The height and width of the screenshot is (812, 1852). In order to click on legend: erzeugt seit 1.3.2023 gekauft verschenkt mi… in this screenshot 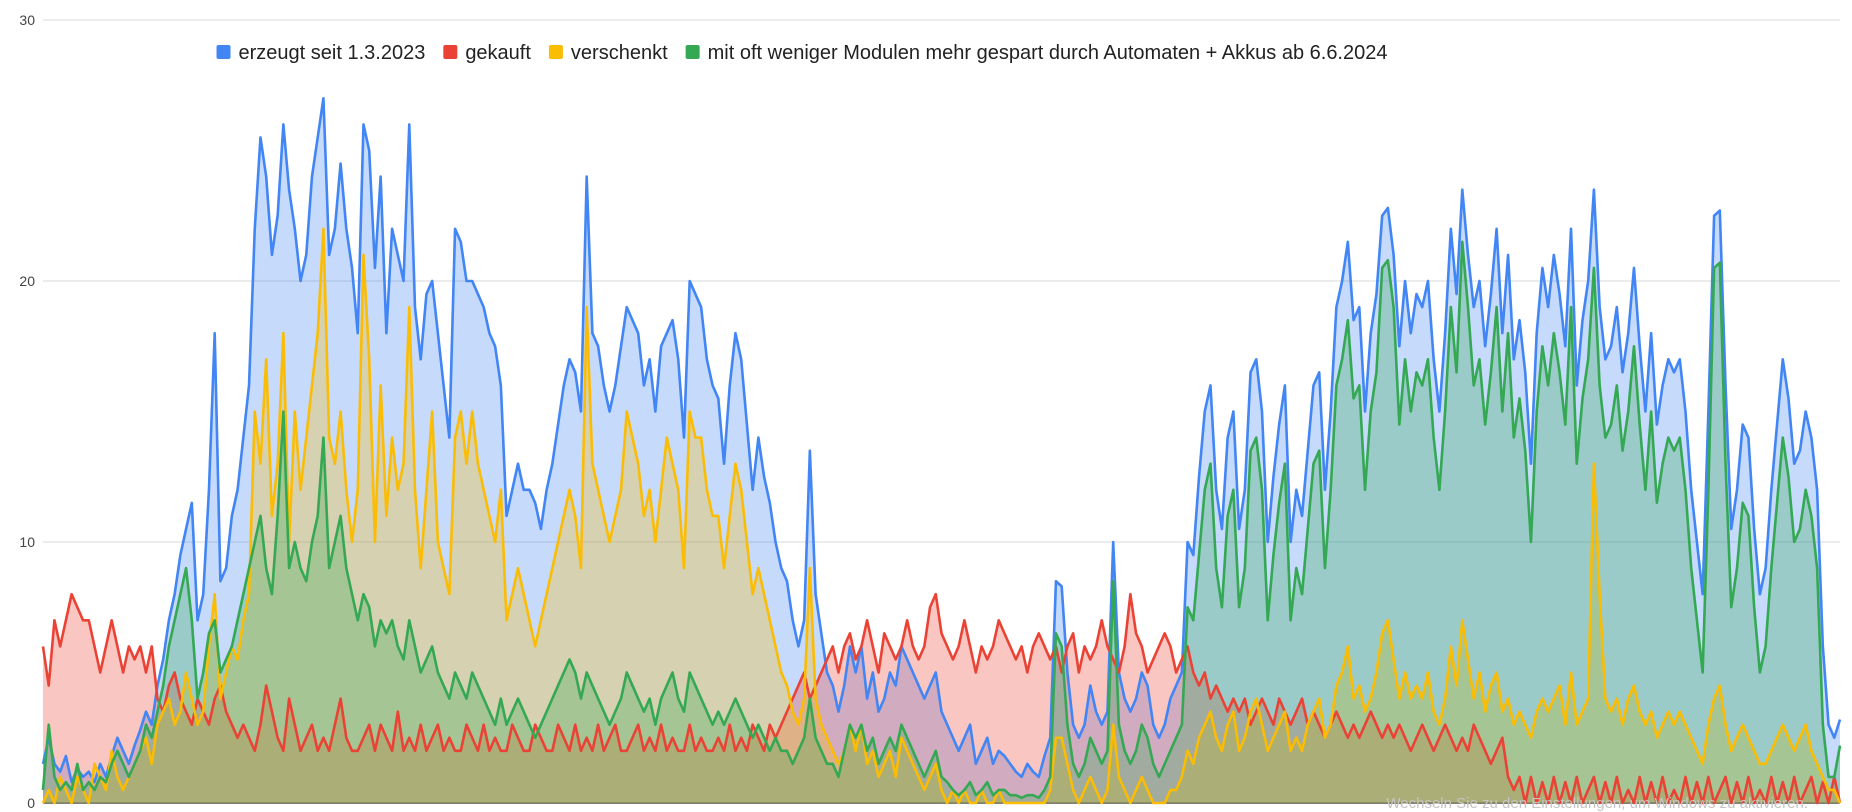, I will do `click(802, 53)`.